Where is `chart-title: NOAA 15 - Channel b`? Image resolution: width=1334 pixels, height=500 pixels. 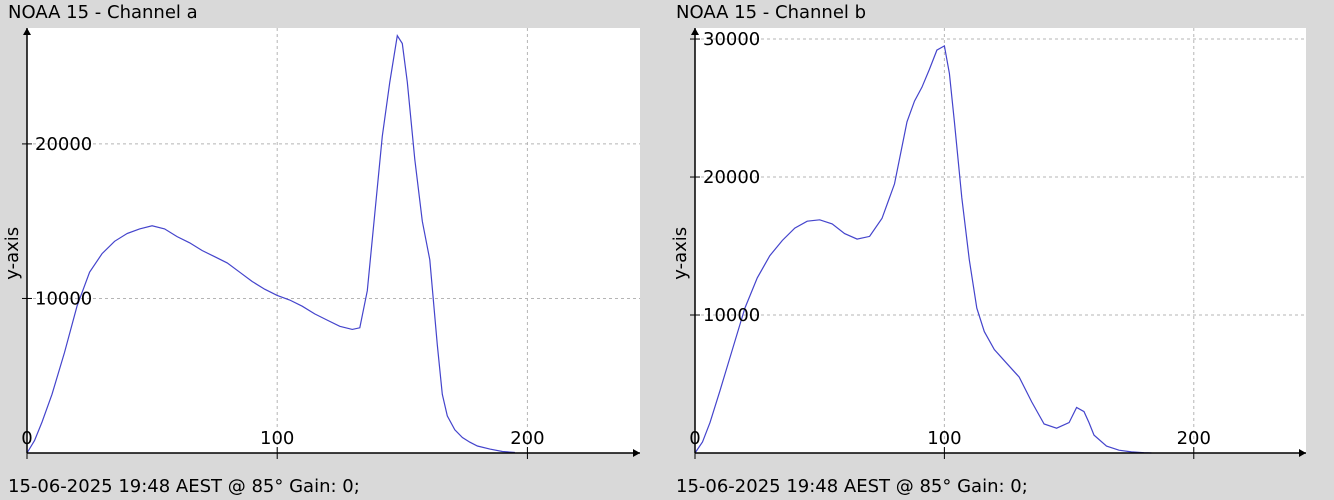 chart-title: NOAA 15 - Channel b is located at coordinates (771, 12).